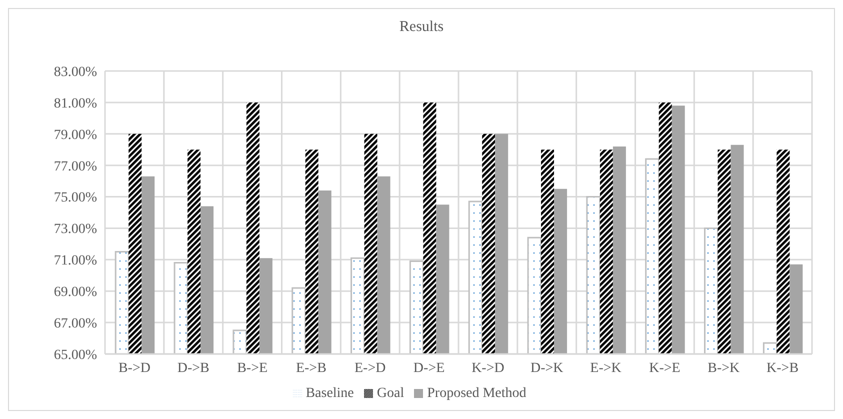 This screenshot has width=843, height=419. I want to click on y-tick-label: 69.00%, so click(76, 292).